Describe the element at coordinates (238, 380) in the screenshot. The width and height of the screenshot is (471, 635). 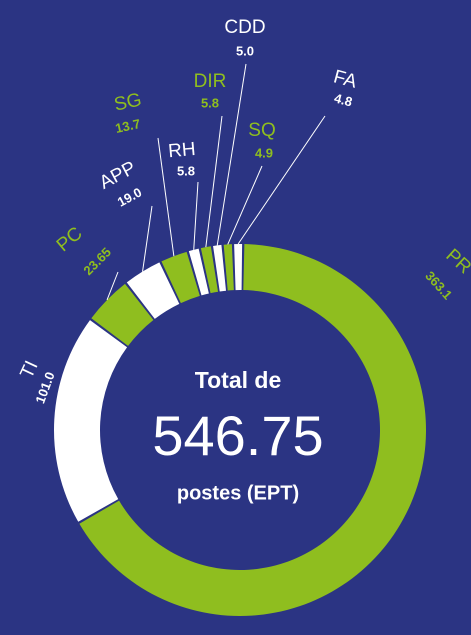
I see `center-top: Total de` at that location.